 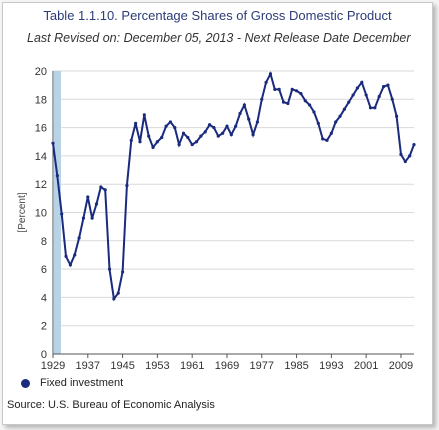 I want to click on x-tick-label: 2009, so click(x=401, y=366).